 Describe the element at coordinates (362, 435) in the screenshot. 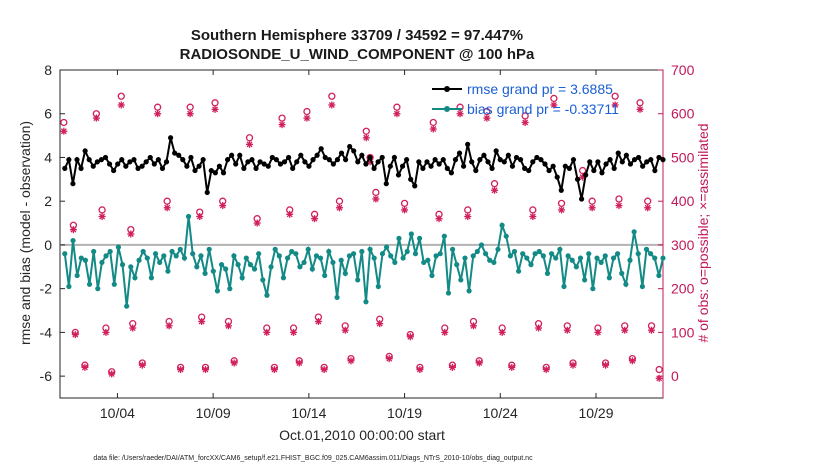

I see `x-axis-label: Oct.01,2010 00:00:00 start` at that location.